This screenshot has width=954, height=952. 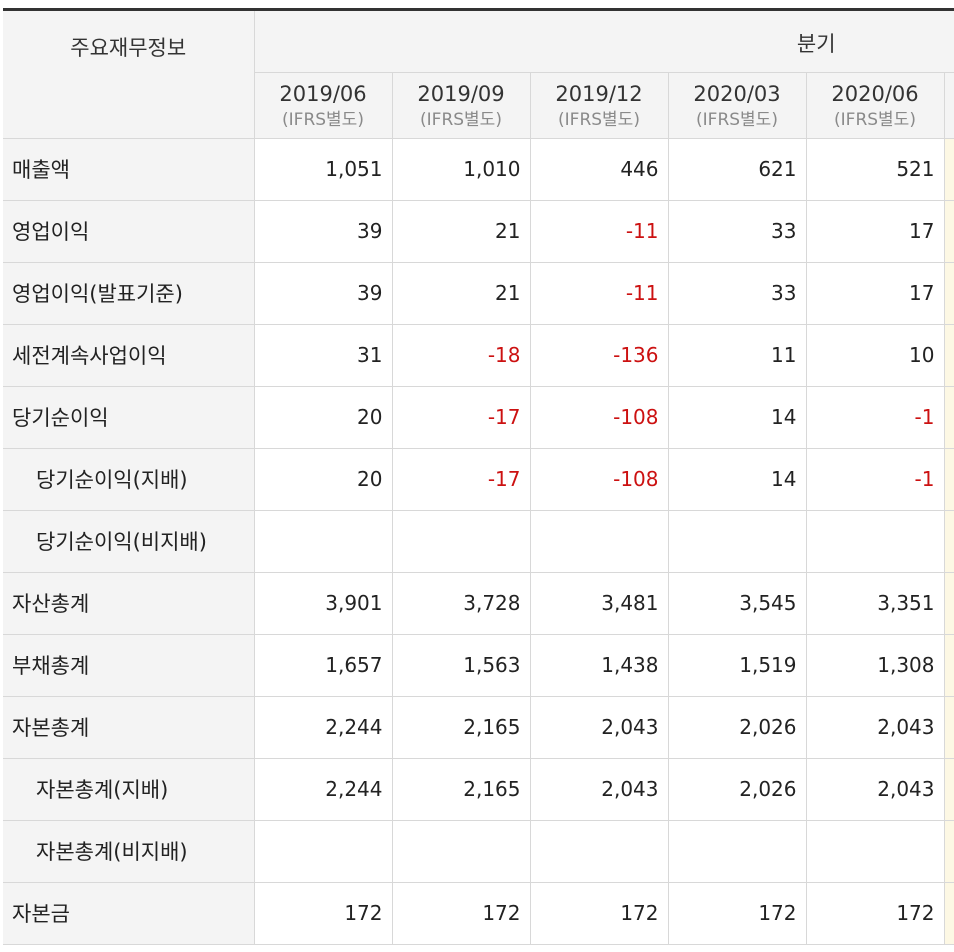 What do you see at coordinates (129, 541) in the screenshot?
I see `row-label: 당기순이익(비지배)` at bounding box center [129, 541].